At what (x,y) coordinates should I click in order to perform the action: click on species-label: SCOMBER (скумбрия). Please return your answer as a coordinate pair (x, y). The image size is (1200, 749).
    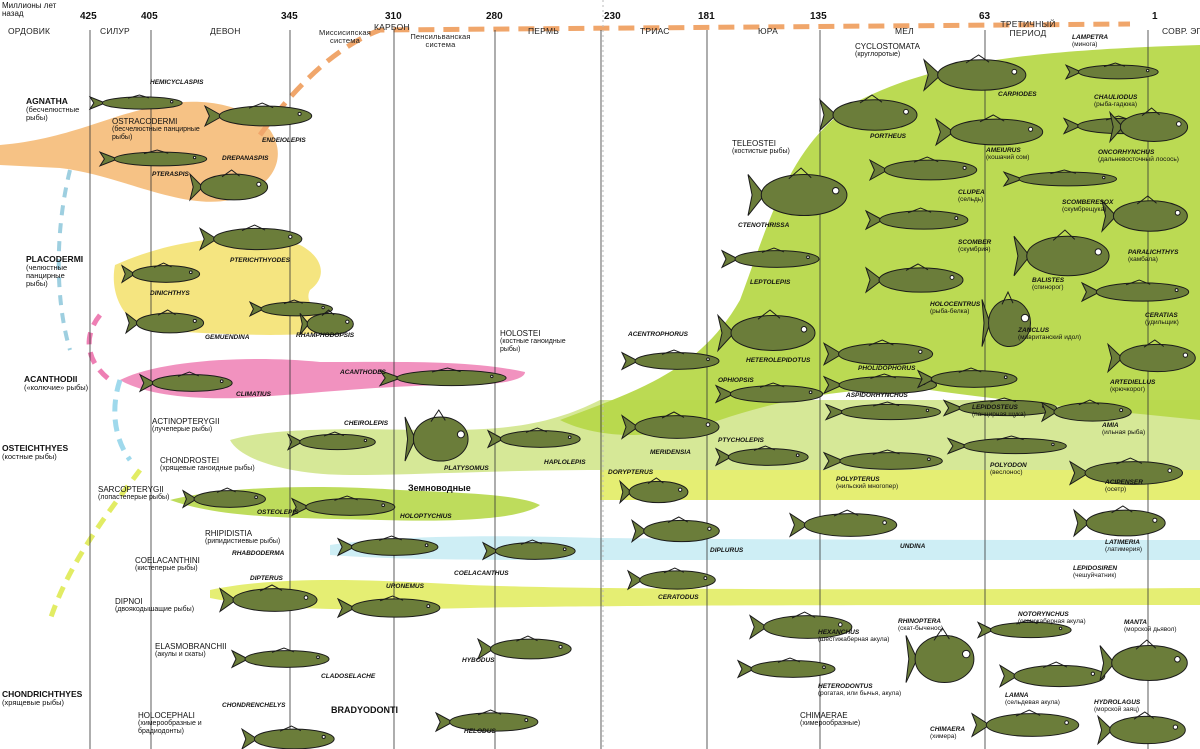
    Looking at the image, I should click on (975, 246).